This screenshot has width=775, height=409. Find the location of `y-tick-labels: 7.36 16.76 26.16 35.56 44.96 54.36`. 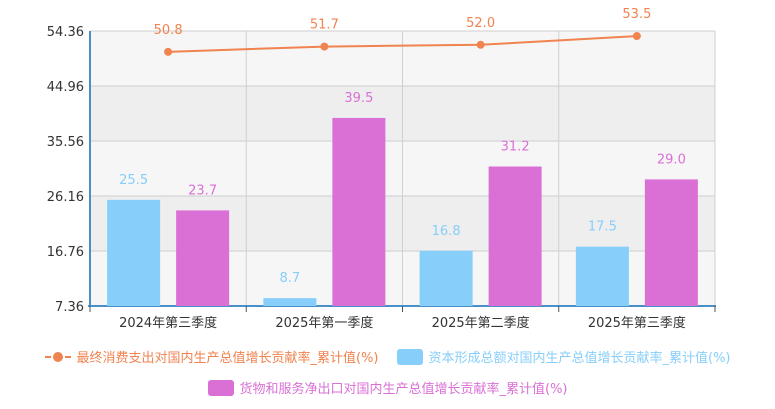

y-tick-labels: 7.36 16.76 26.16 35.56 44.96 54.36 is located at coordinates (65, 170).